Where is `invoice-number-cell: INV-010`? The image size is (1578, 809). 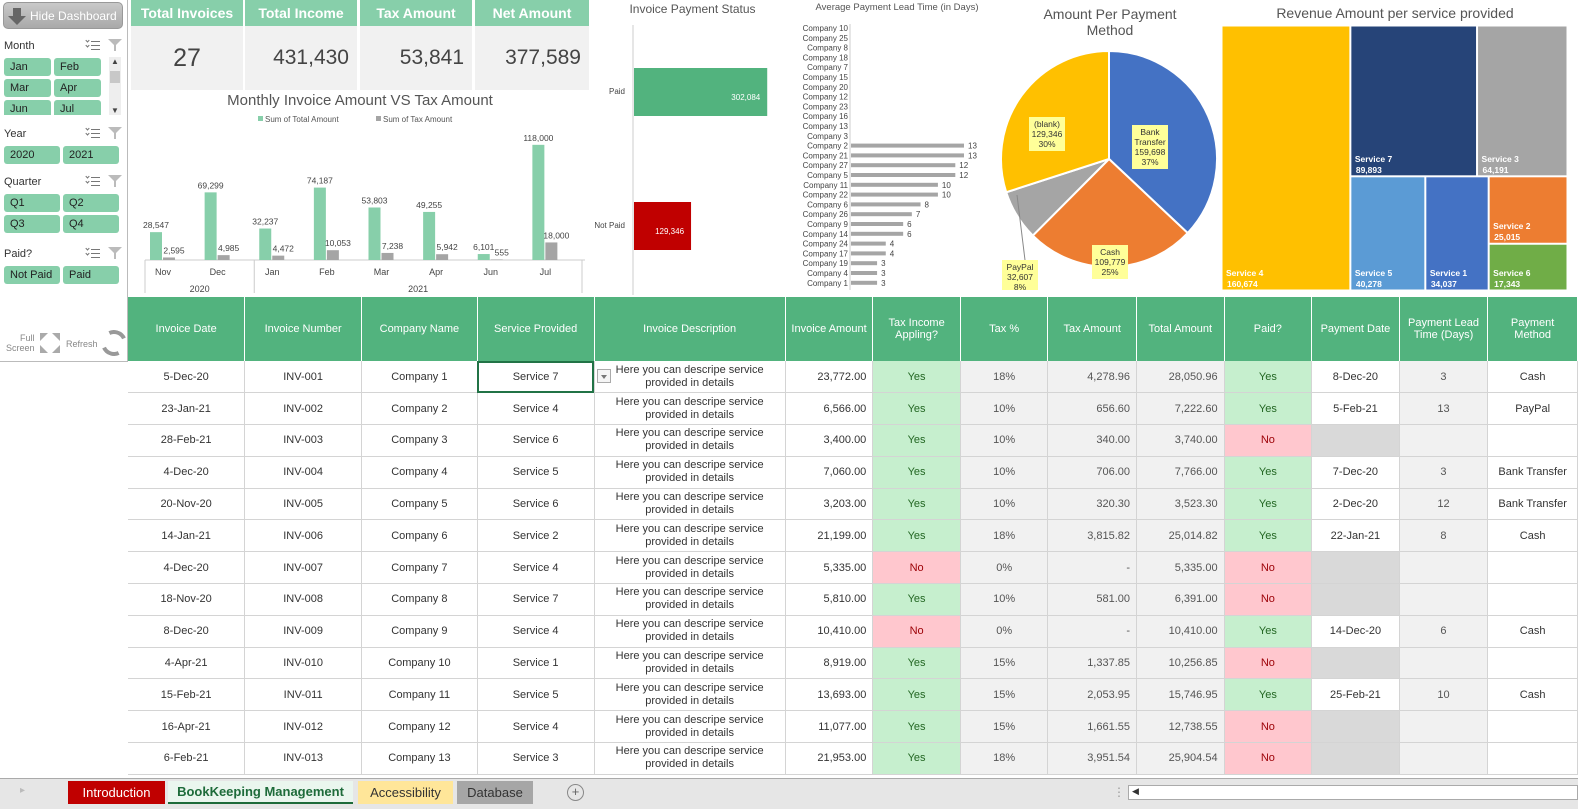
invoice-number-cell: INV-010 is located at coordinates (303, 663).